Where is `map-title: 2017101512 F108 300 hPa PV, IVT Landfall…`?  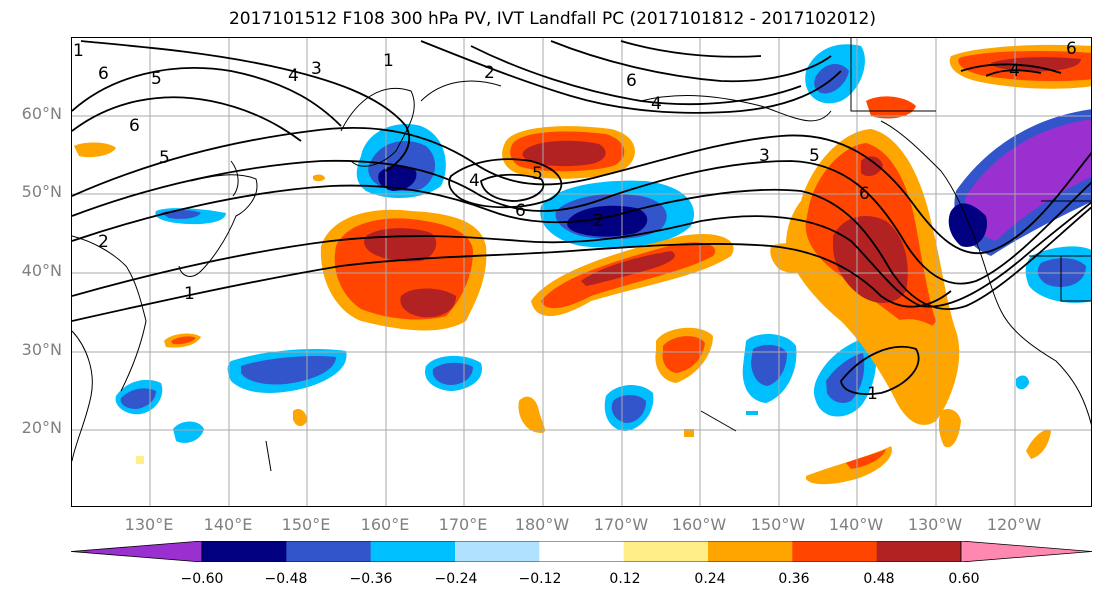
map-title: 2017101512 F108 300 hPa PV, IVT Landfall… is located at coordinates (552, 19).